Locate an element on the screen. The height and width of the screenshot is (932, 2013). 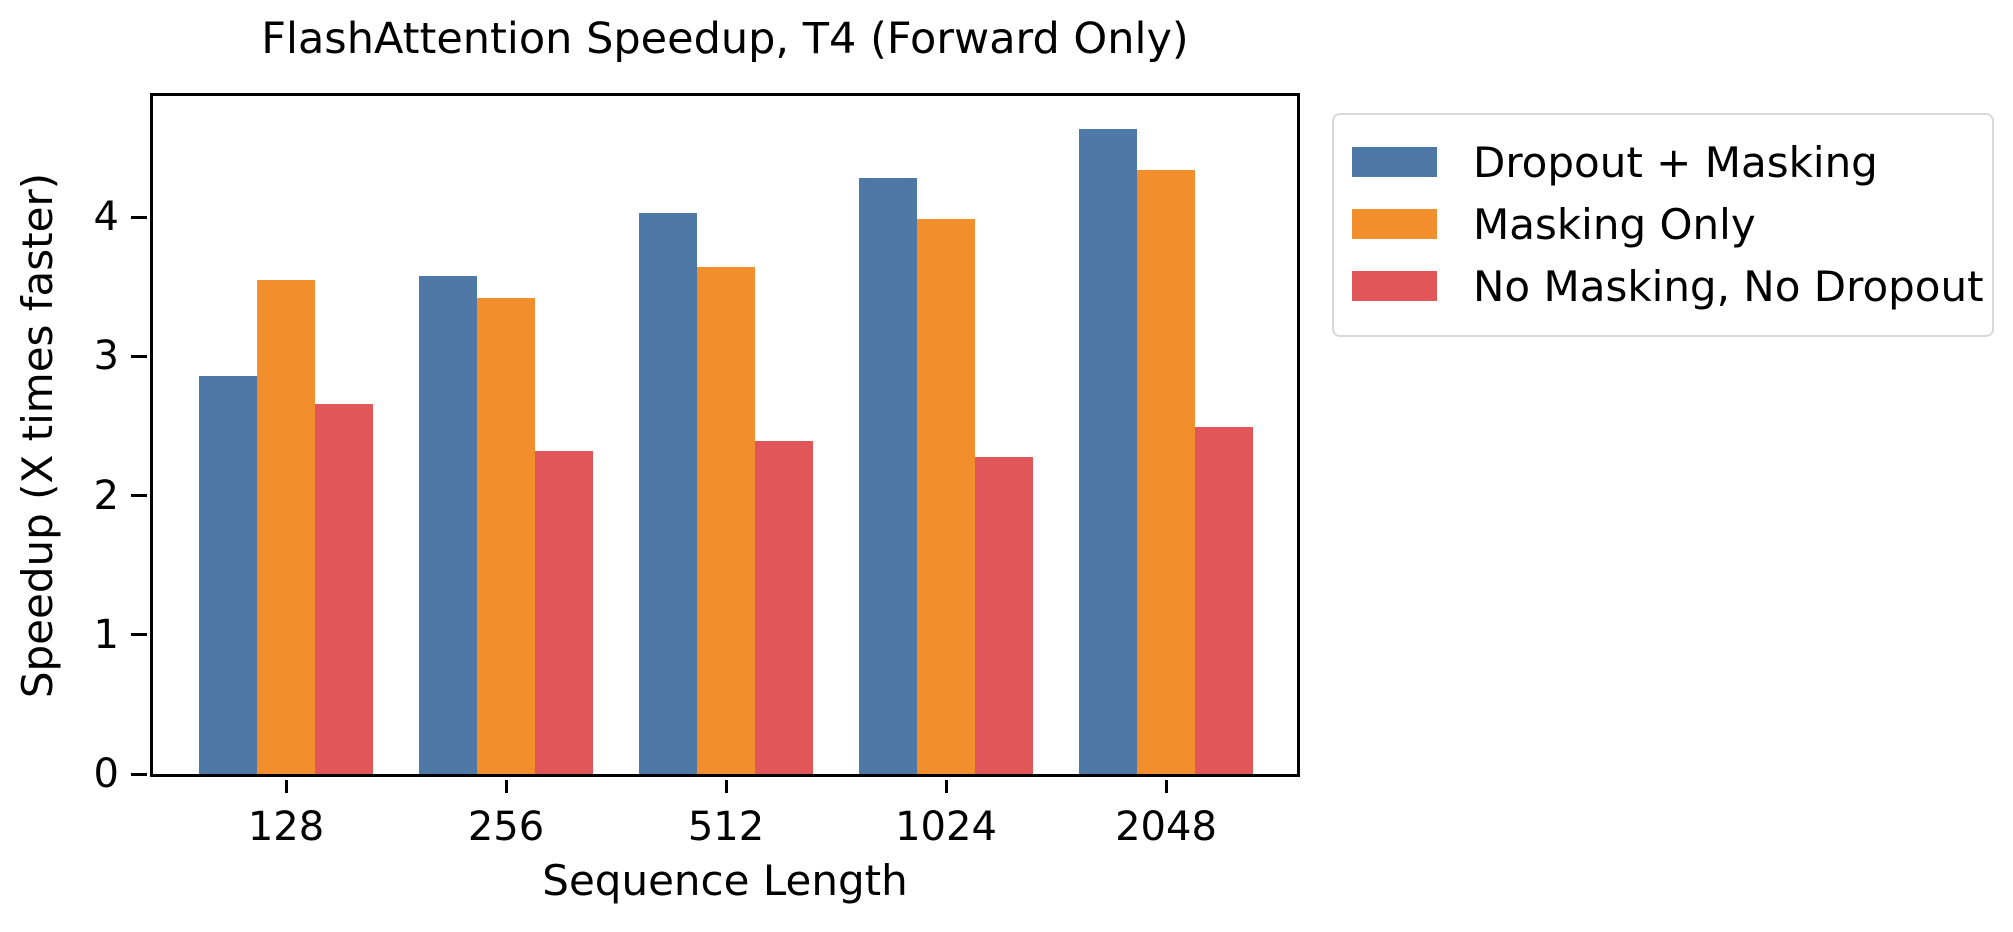
bar-group-128: 128 is located at coordinates (286, 473).